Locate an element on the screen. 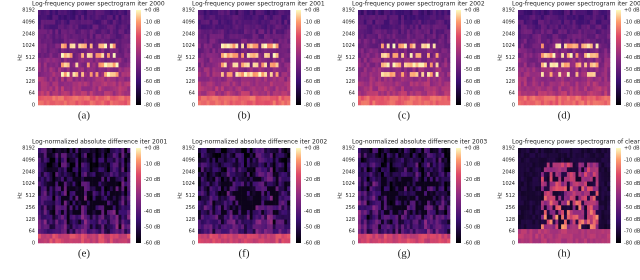  panel-caption: (c) is located at coordinates (404, 116).